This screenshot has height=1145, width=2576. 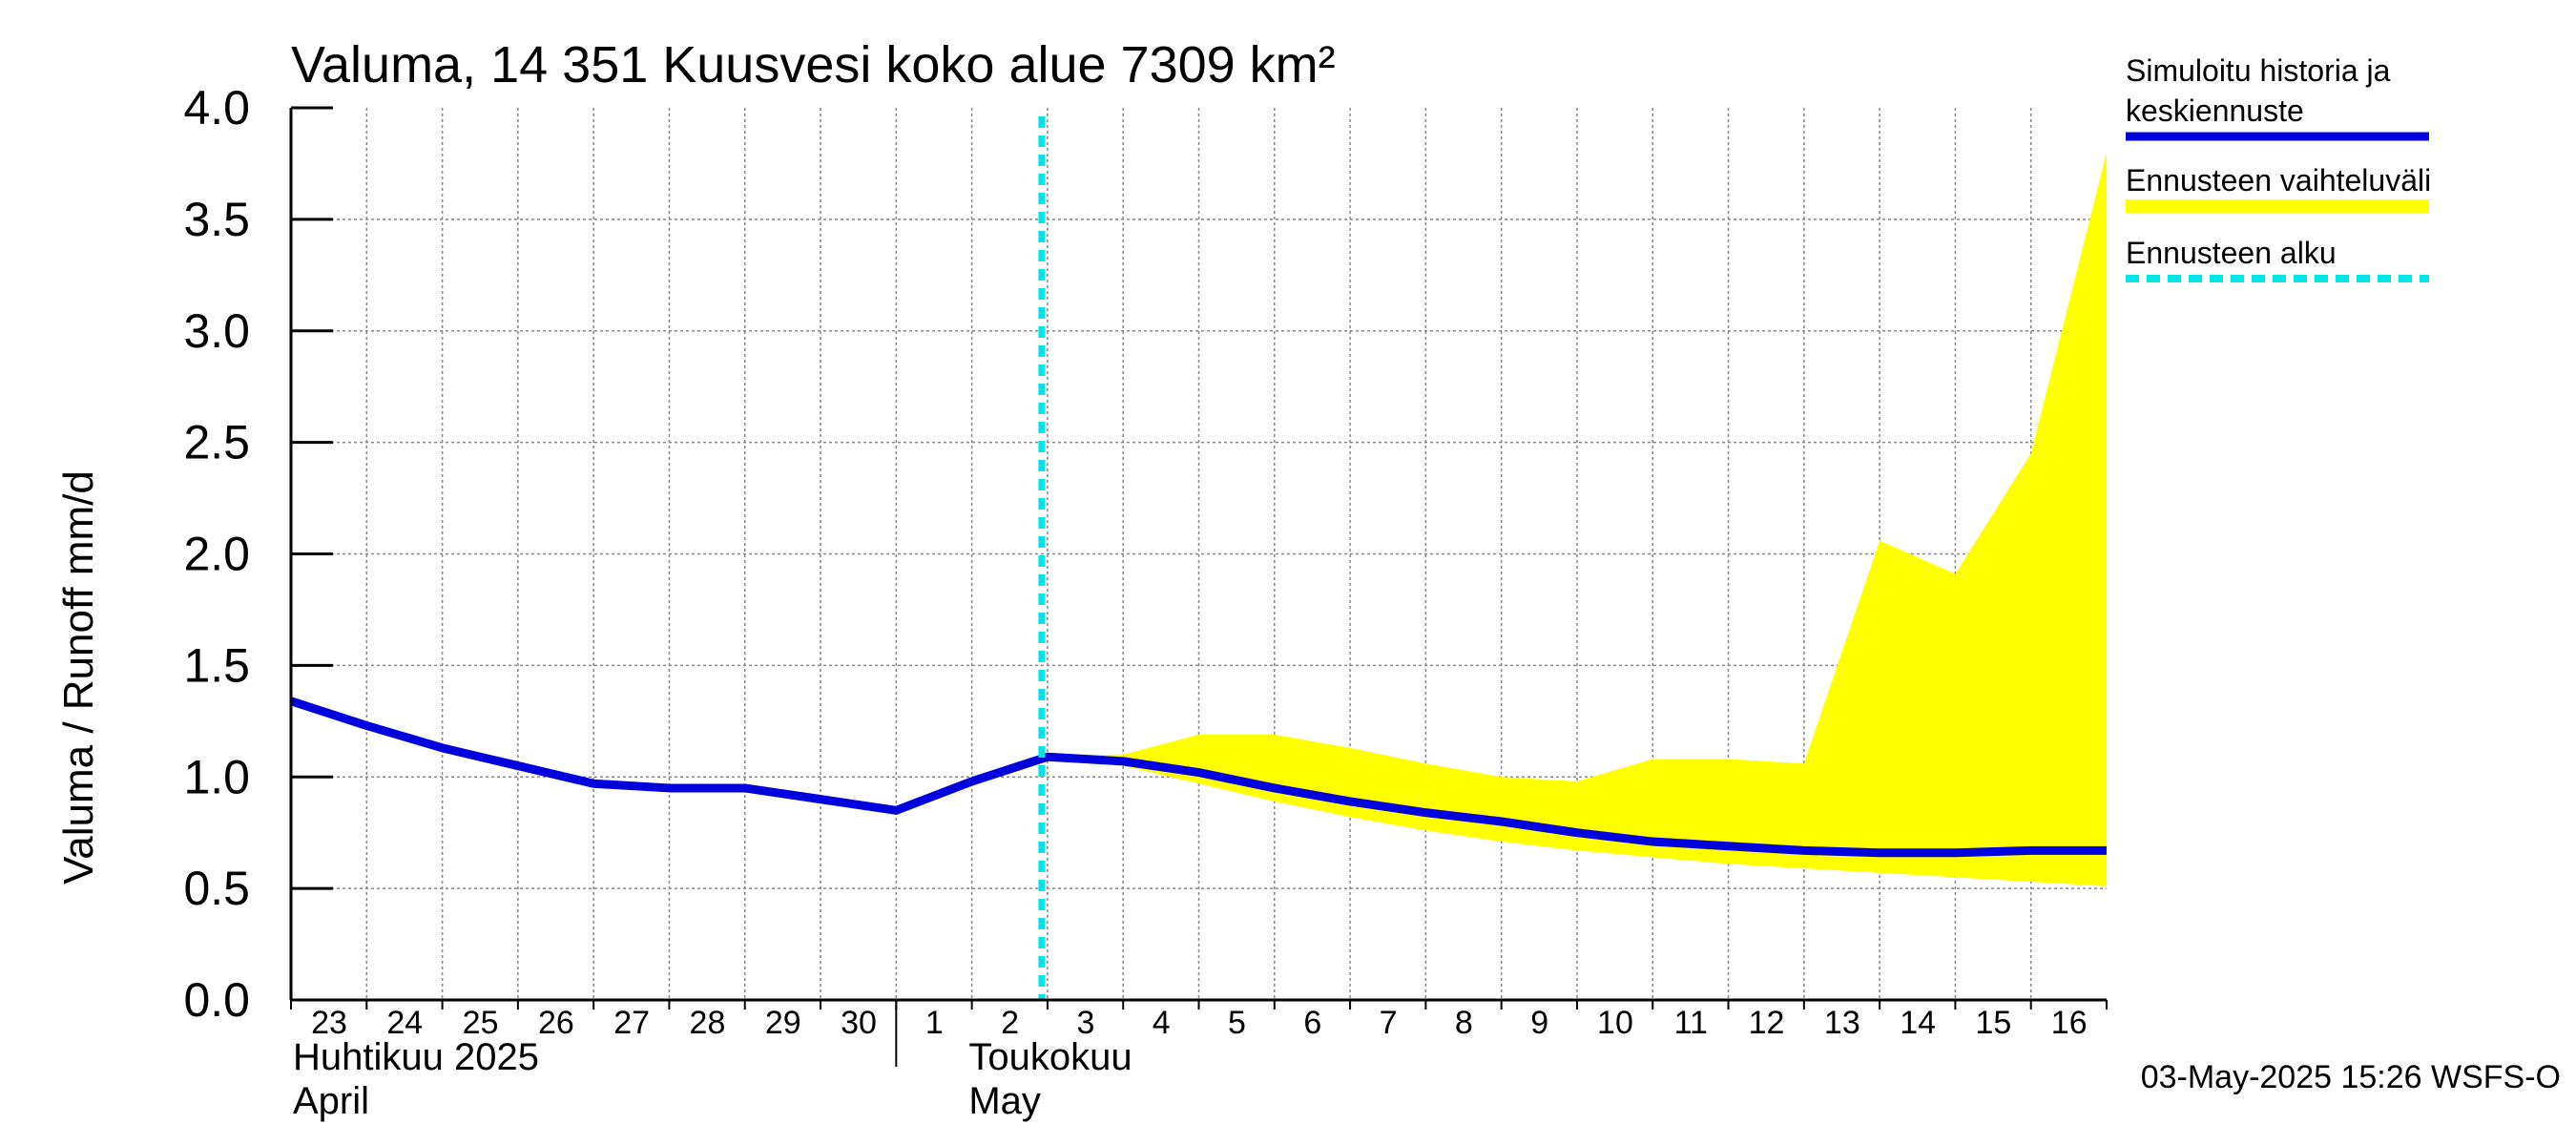 I want to click on x-tick-label: 25, so click(x=481, y=1023).